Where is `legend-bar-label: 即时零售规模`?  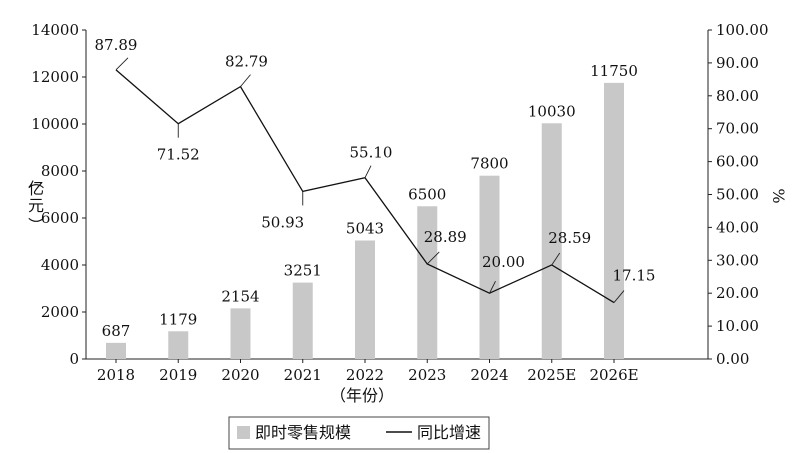 legend-bar-label: 即时零售规模 is located at coordinates (303, 432).